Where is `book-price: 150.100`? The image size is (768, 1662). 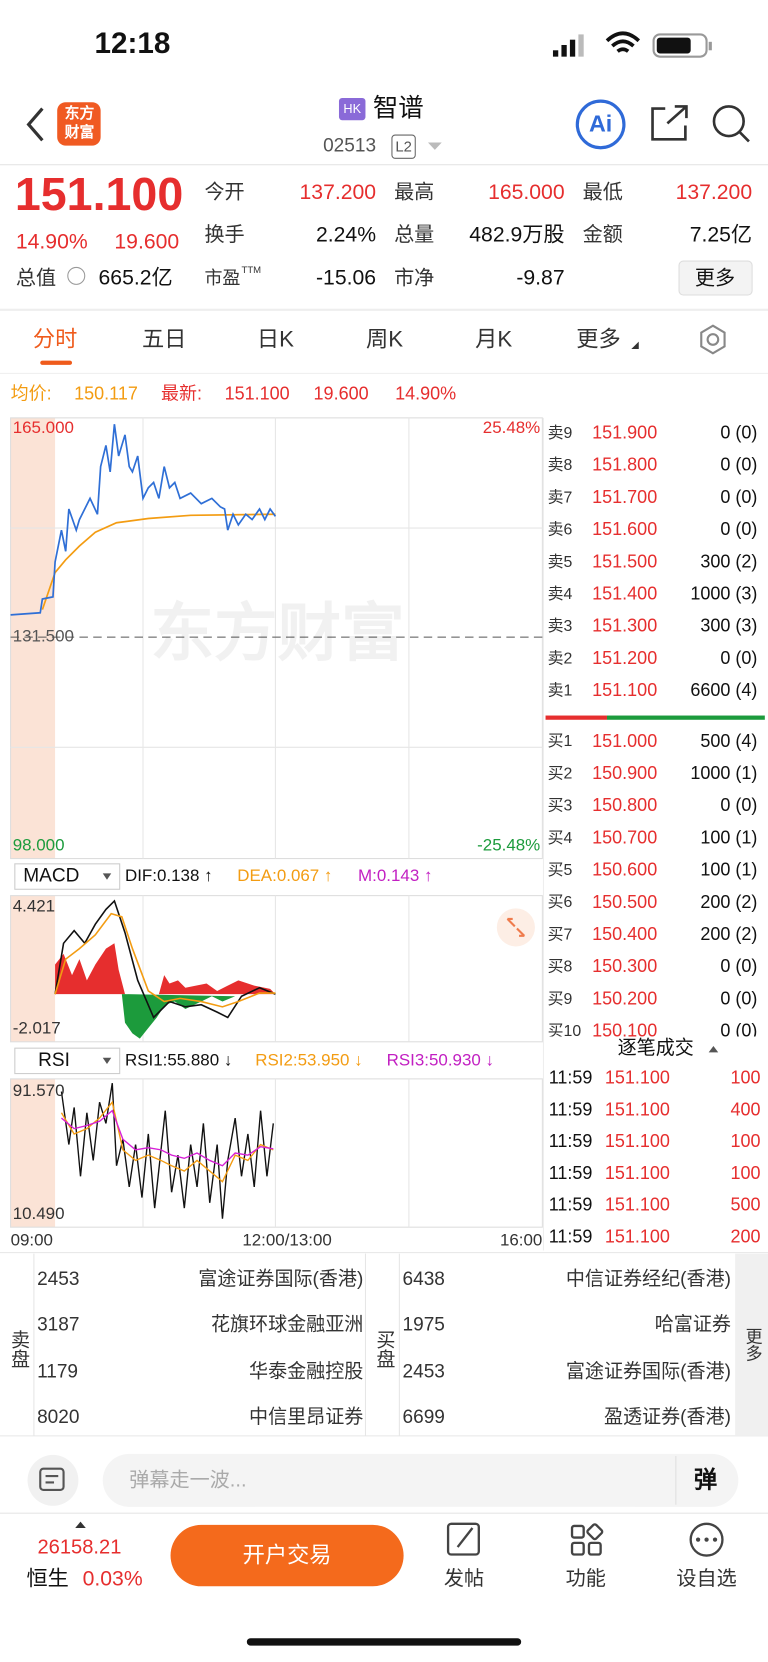
book-price: 150.100 is located at coordinates (624, 1031).